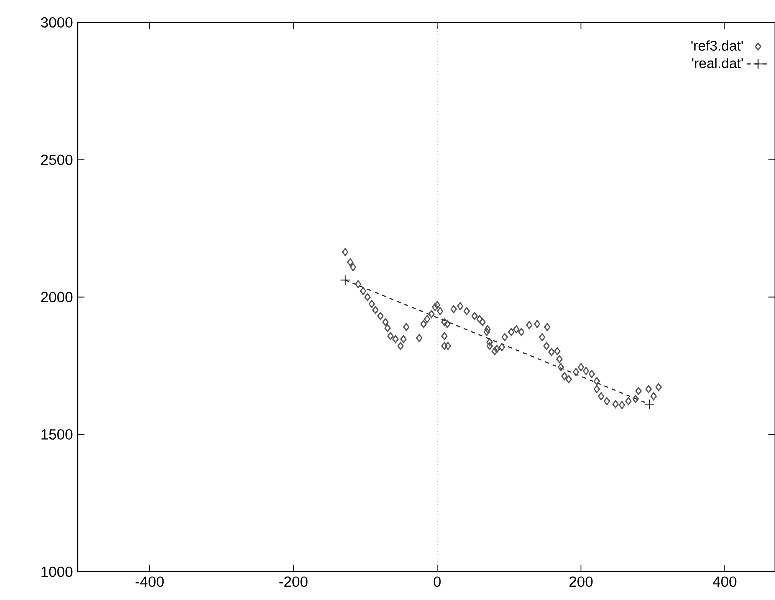 The width and height of the screenshot is (775, 600). I want to click on y-tick-label: 2000, so click(57, 297).